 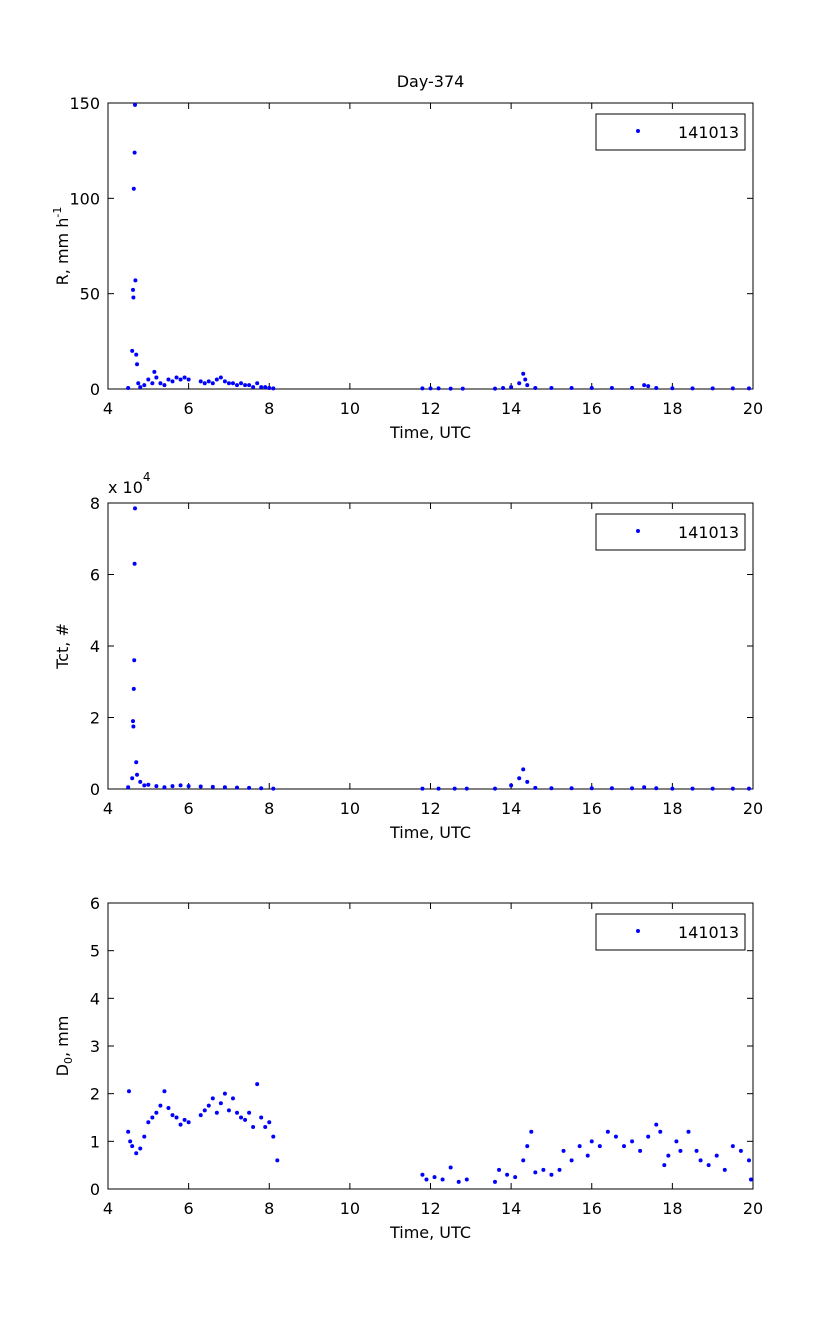 What do you see at coordinates (511, 408) in the screenshot?
I see `x-tick-label: 14` at bounding box center [511, 408].